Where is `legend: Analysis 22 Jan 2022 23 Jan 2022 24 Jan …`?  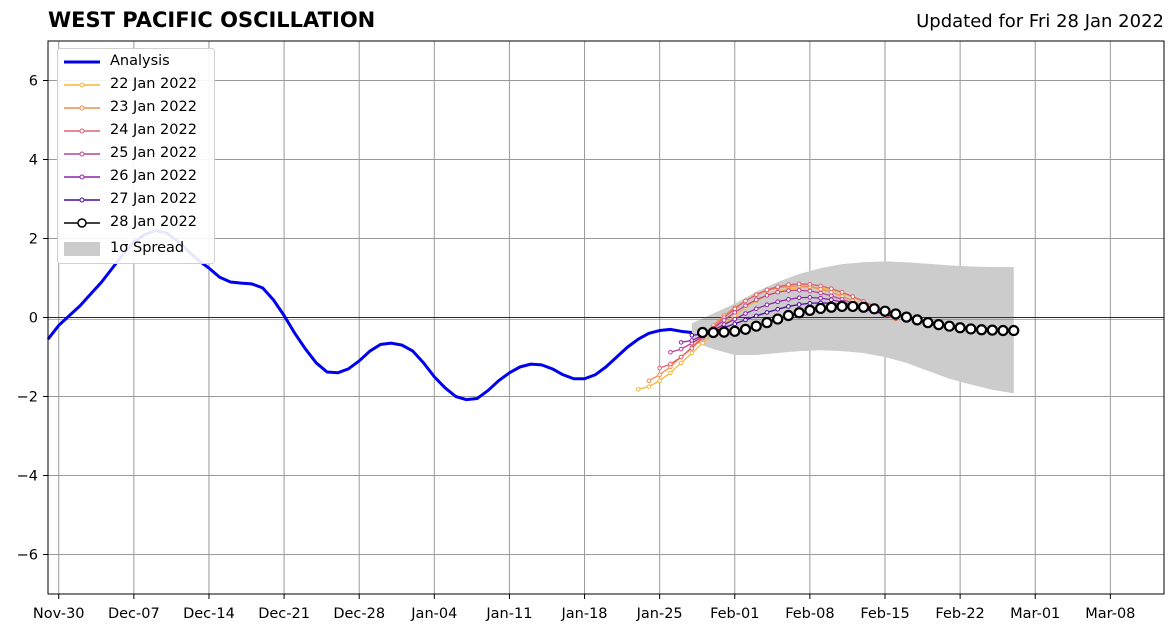 legend: Analysis 22 Jan 2022 23 Jan 2022 24 Jan … is located at coordinates (136, 156).